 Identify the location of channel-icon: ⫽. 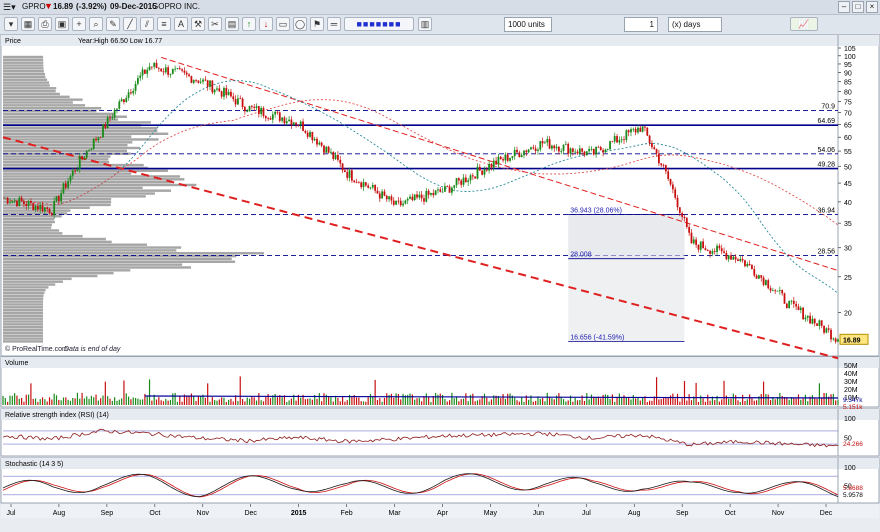
(147, 24).